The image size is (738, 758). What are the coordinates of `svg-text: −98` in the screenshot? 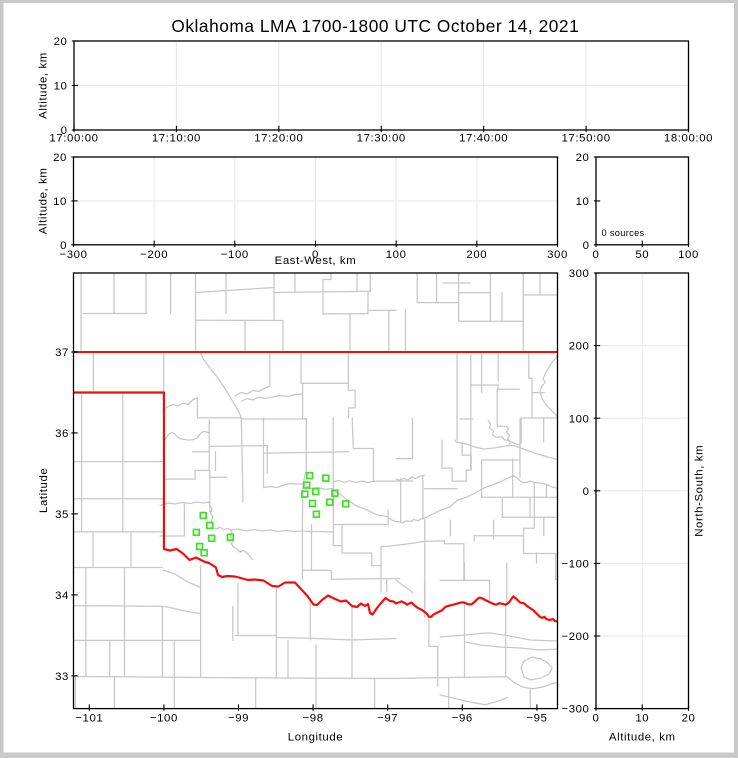 It's located at (313, 718).